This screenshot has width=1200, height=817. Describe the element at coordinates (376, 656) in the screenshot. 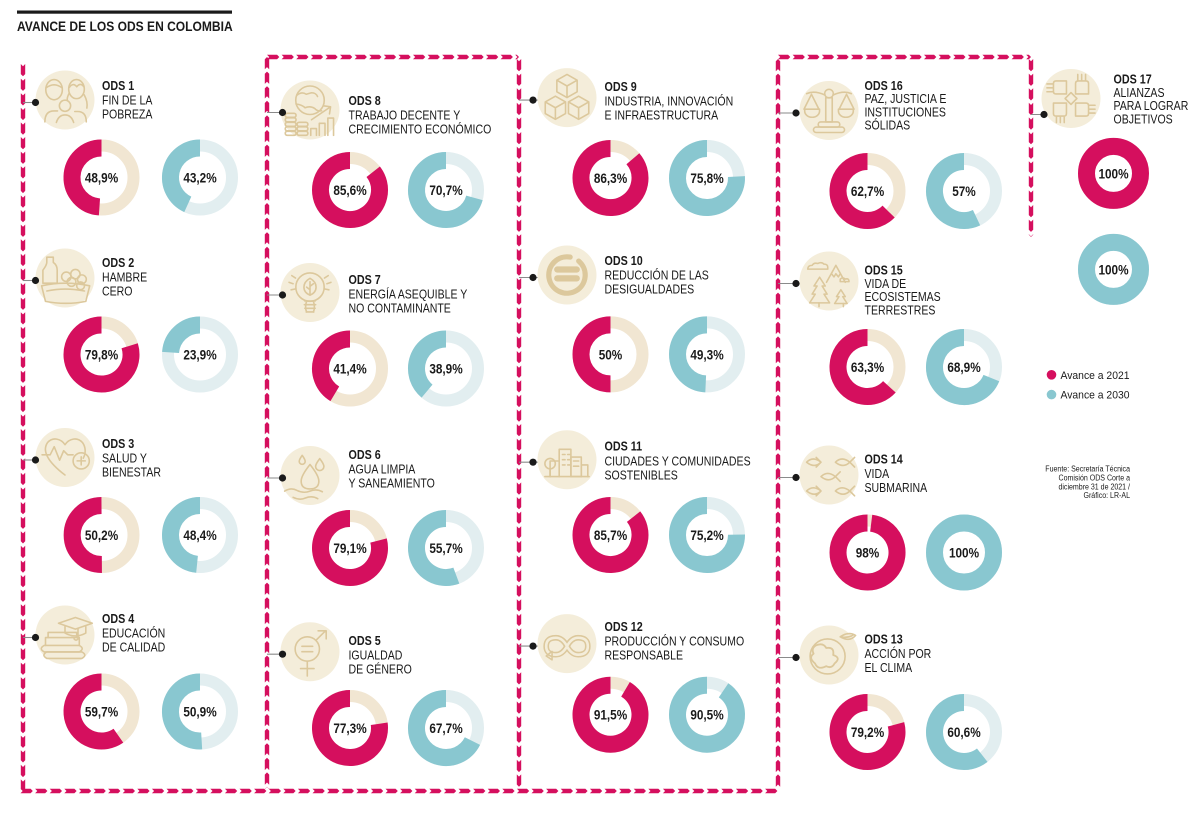

I see `svg-text: IGUALDAD` at that location.